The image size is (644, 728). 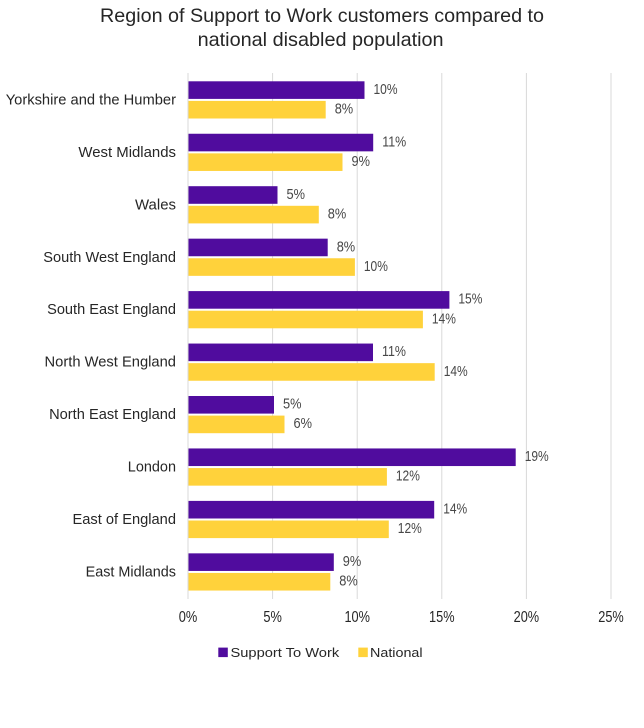 What do you see at coordinates (131, 571) in the screenshot?
I see `svg-text: East Midlands` at bounding box center [131, 571].